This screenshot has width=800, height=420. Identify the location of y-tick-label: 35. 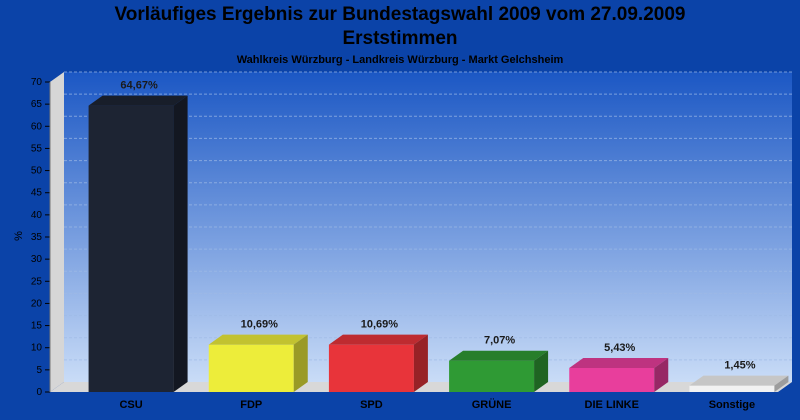
(37, 237).